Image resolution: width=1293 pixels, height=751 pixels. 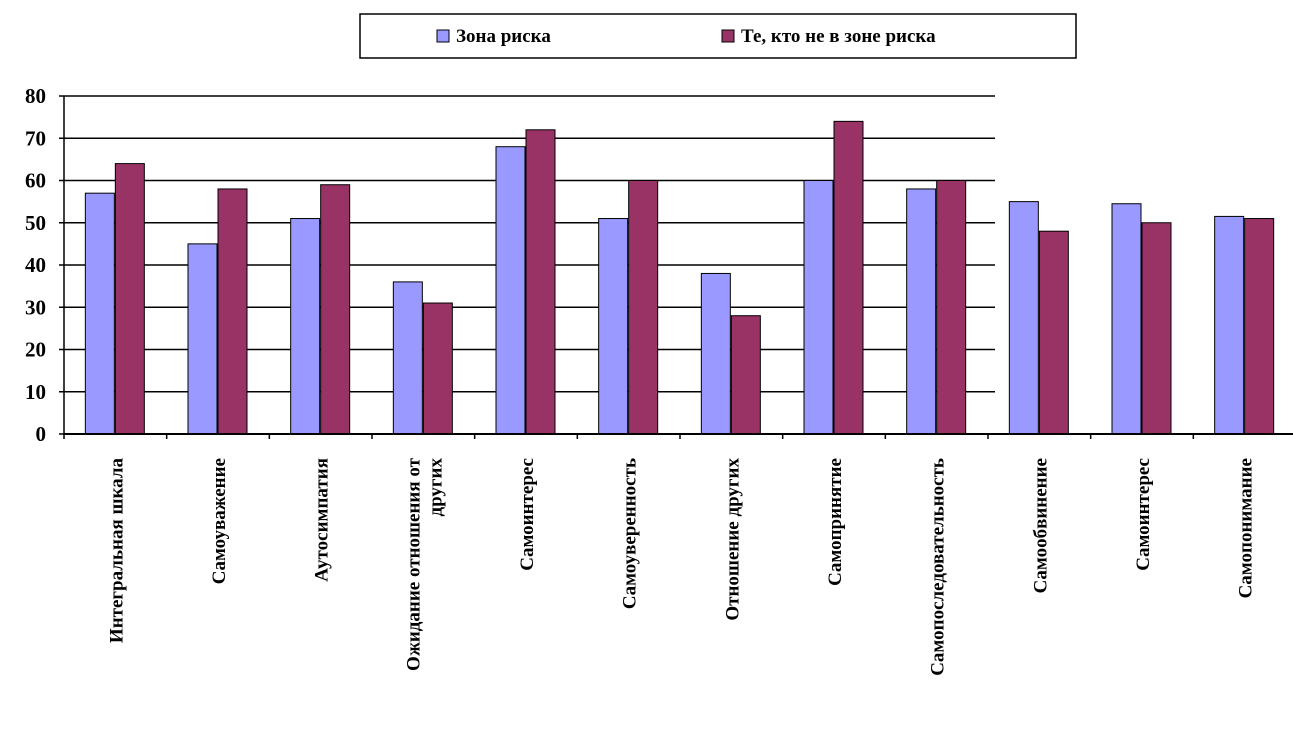 What do you see at coordinates (732, 539) in the screenshot?
I see `x-category-label: Отношение других` at bounding box center [732, 539].